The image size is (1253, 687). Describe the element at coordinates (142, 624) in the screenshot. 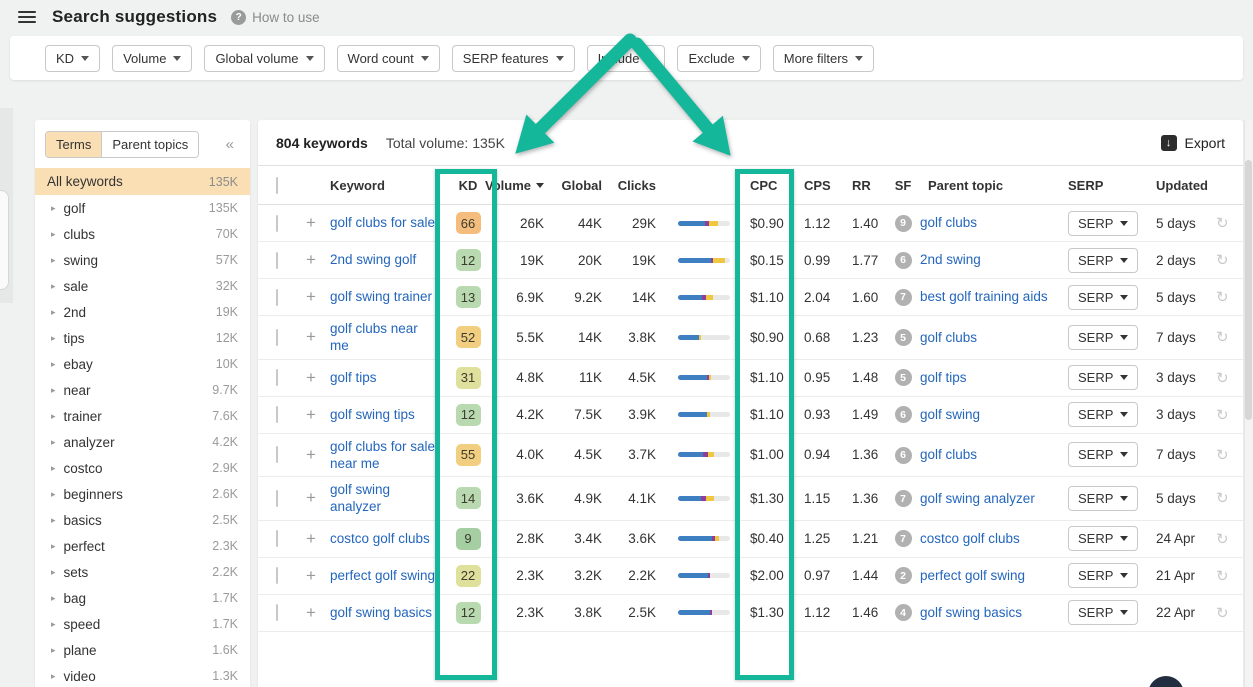

I see `list-item: ▸ speed 1.7K` at that location.